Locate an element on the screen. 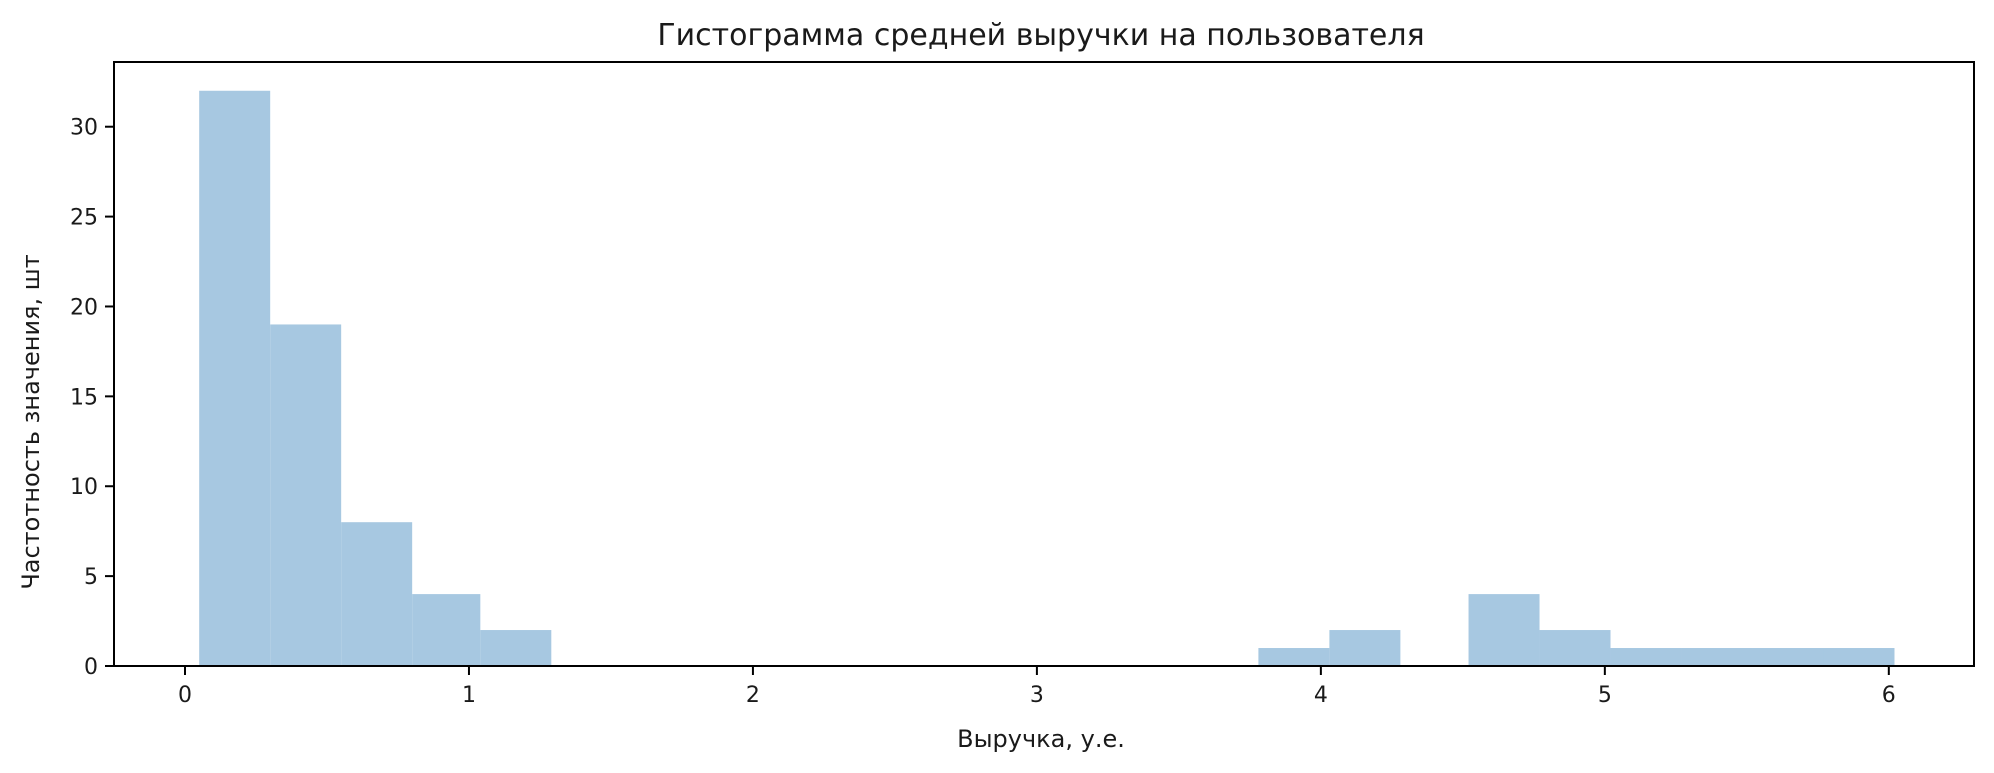  x-tick-label-1: 1 is located at coordinates (469, 695).